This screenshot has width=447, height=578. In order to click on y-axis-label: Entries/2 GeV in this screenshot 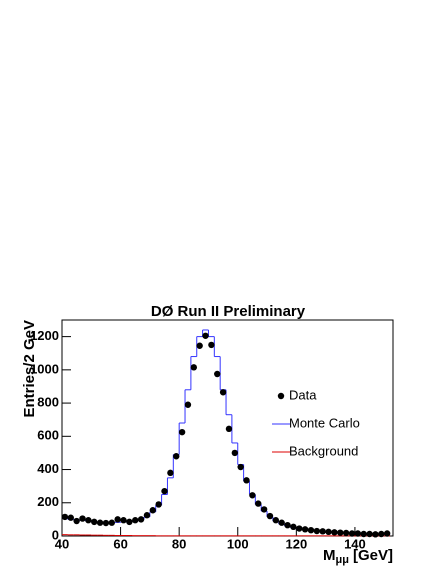, I will do `click(29, 369)`.